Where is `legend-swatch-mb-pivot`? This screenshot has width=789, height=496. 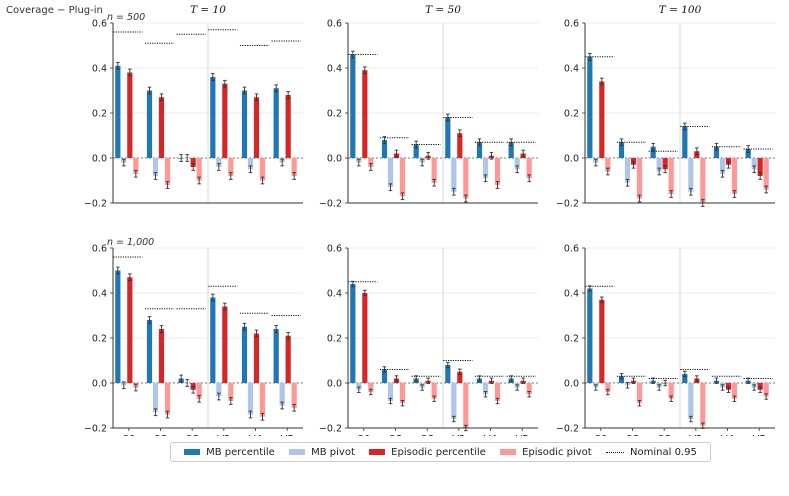
legend-swatch-mb-pivot is located at coordinates (297, 452).